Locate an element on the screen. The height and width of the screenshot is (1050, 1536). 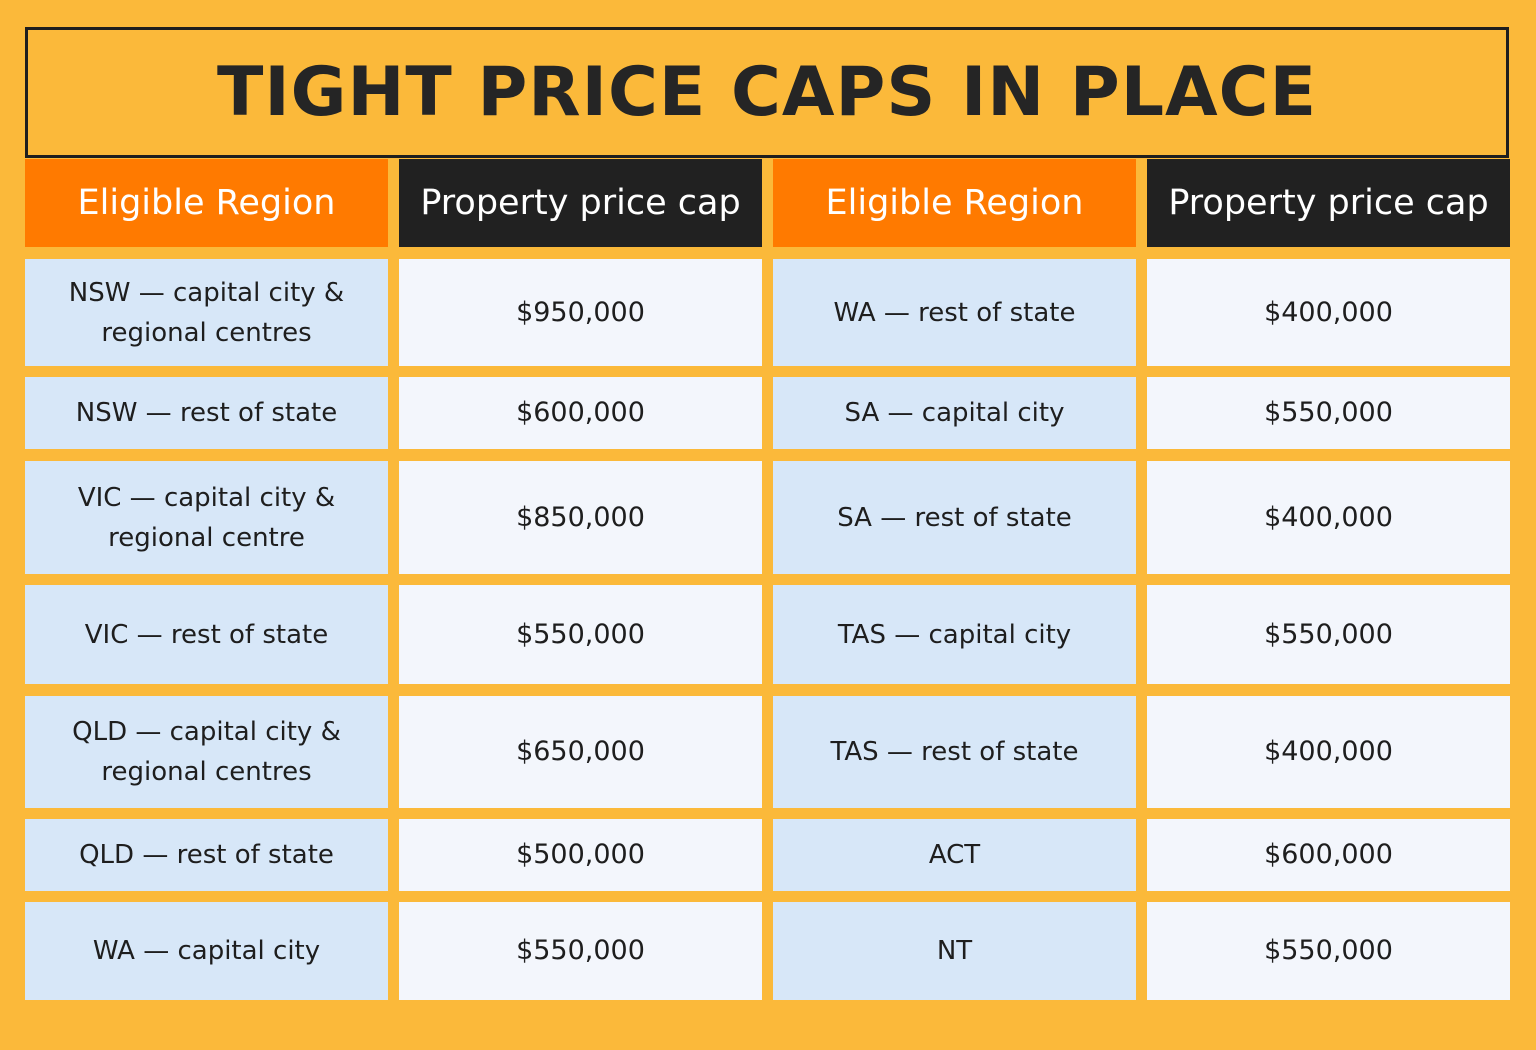
table-cell-region: VIC — capital city & regional centre is located at coordinates (206, 517).